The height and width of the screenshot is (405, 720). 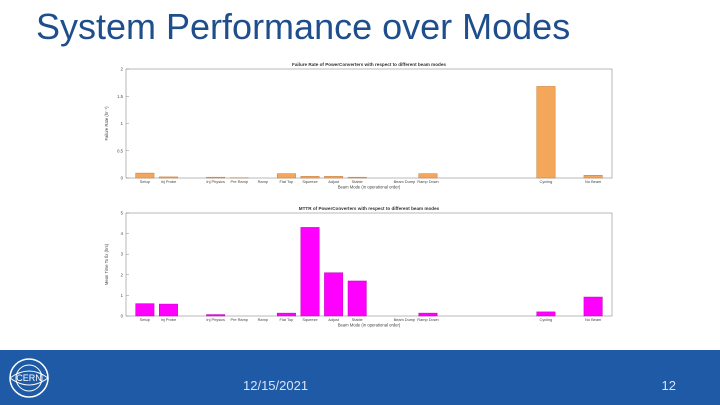 What do you see at coordinates (334, 319) in the screenshot?
I see `mttr-xtick-label: Adjust` at bounding box center [334, 319].